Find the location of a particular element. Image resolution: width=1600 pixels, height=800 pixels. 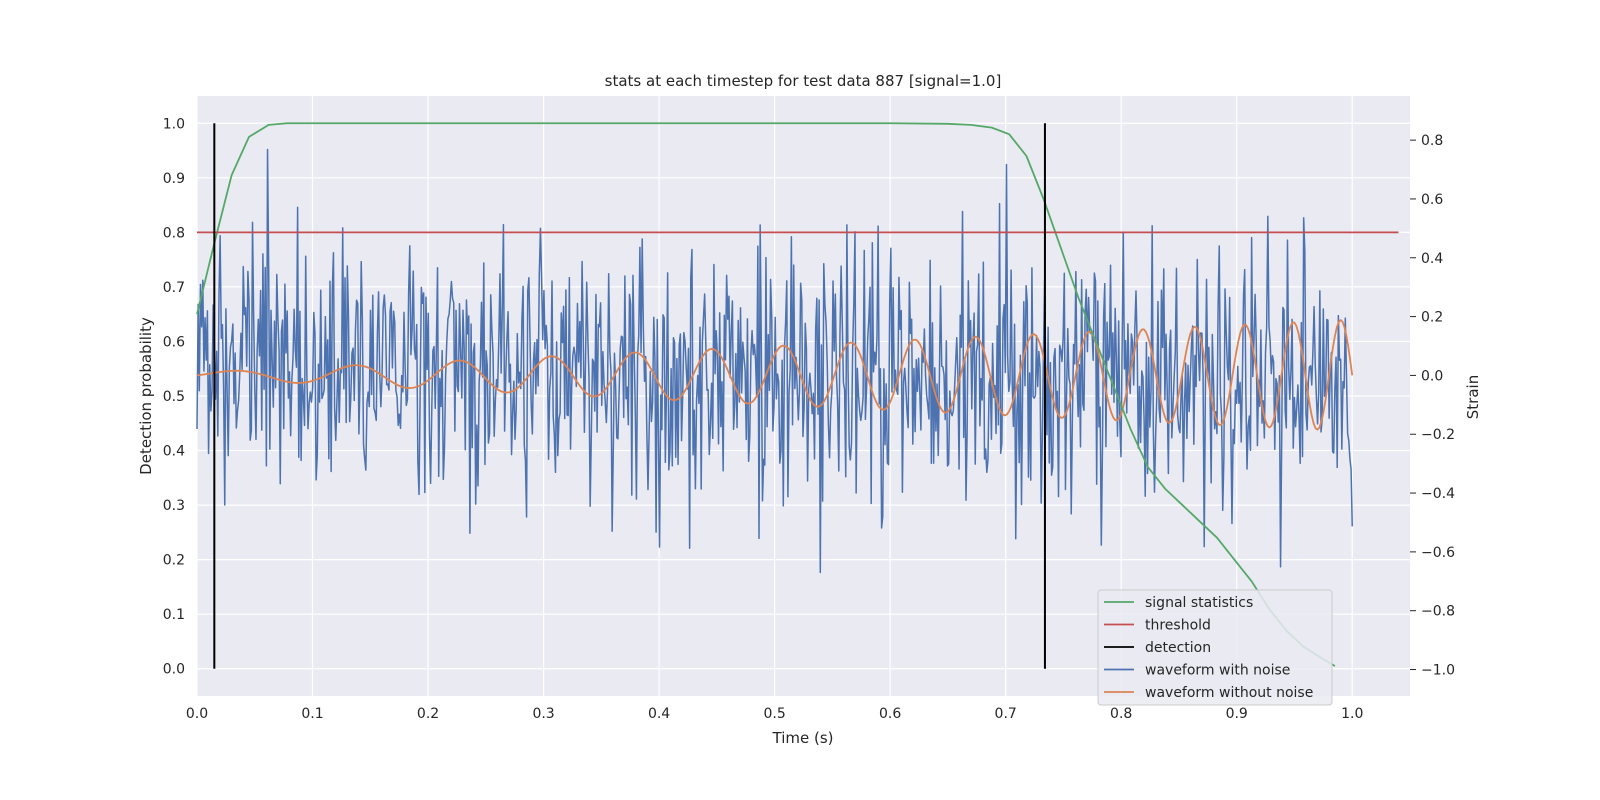

y-tick-label: 0.8 is located at coordinates (174, 233).